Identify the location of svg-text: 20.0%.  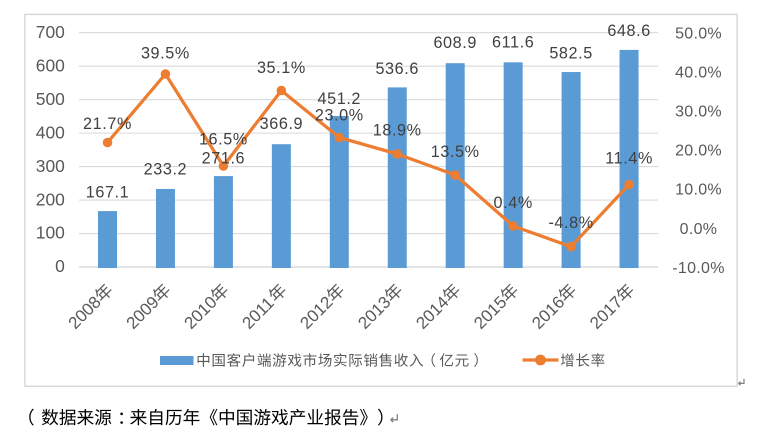
(698, 151).